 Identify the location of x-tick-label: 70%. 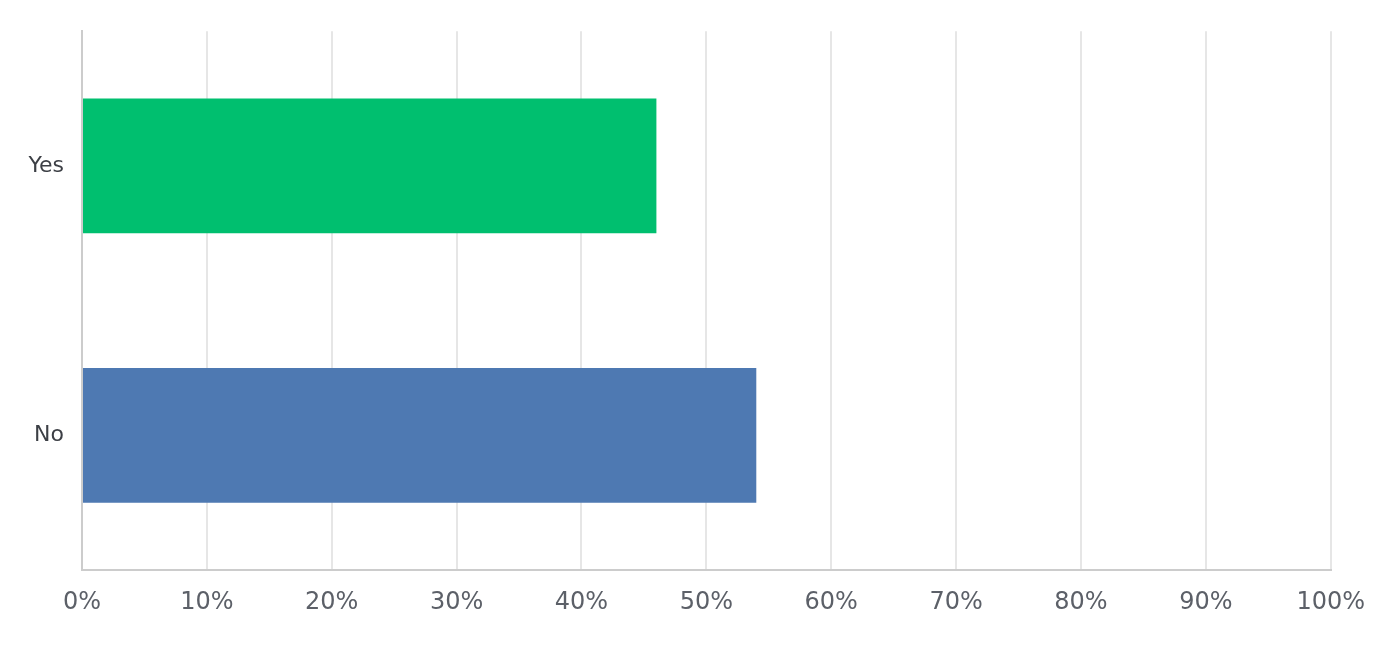
(956, 600).